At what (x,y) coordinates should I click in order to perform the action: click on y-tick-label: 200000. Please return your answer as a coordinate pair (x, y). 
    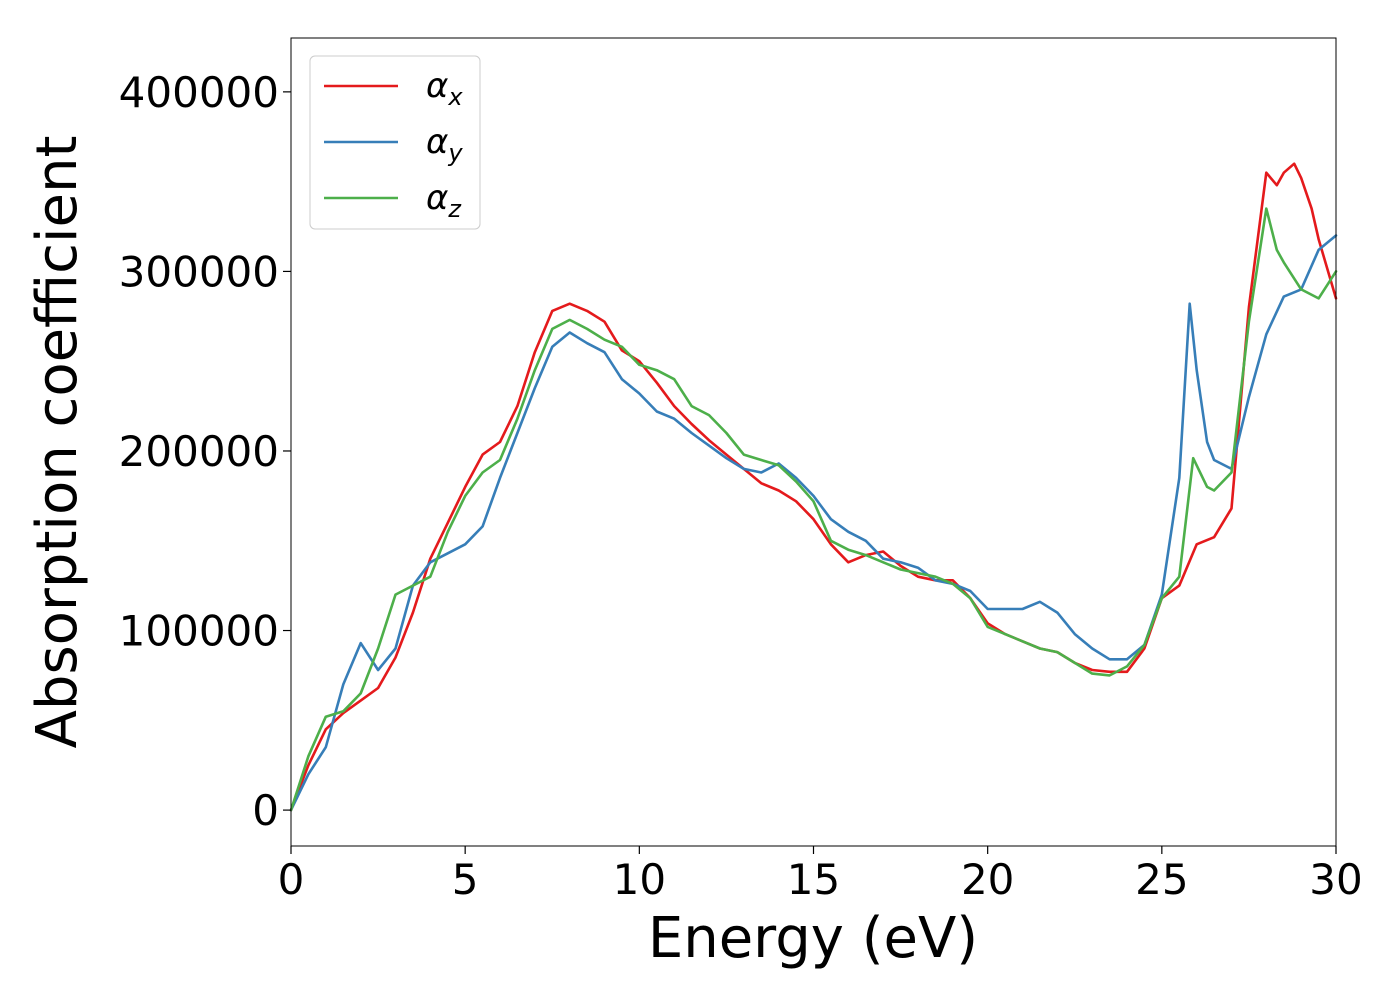
    Looking at the image, I should click on (199, 451).